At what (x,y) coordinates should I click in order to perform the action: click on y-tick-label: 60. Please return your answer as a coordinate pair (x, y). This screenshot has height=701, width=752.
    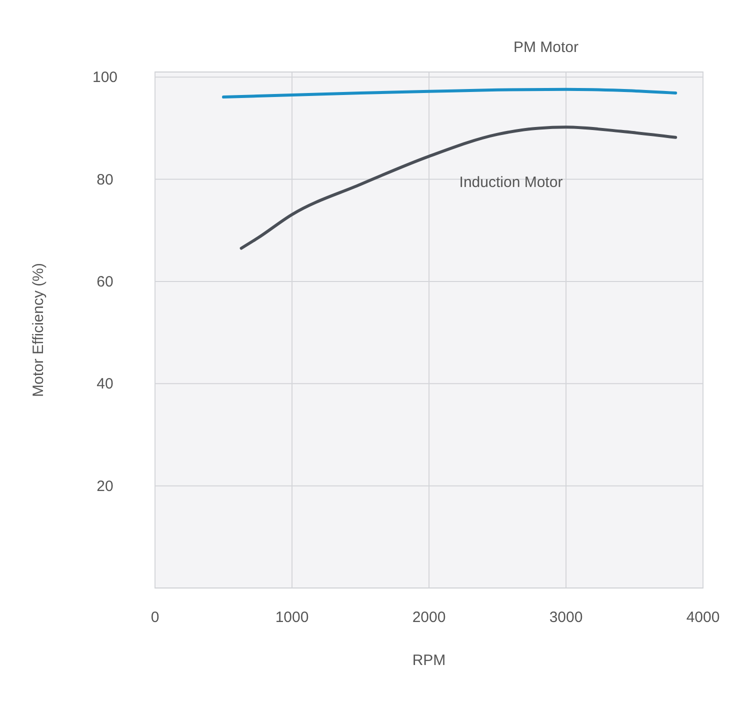
    Looking at the image, I should click on (105, 281).